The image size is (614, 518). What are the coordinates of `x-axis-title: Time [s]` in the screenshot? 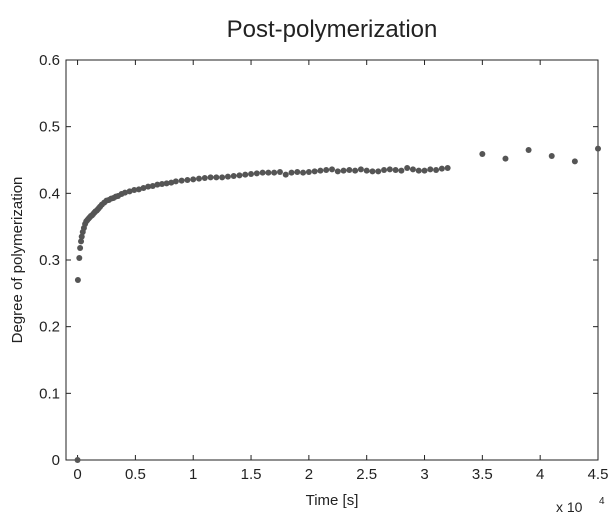 It's located at (332, 500).